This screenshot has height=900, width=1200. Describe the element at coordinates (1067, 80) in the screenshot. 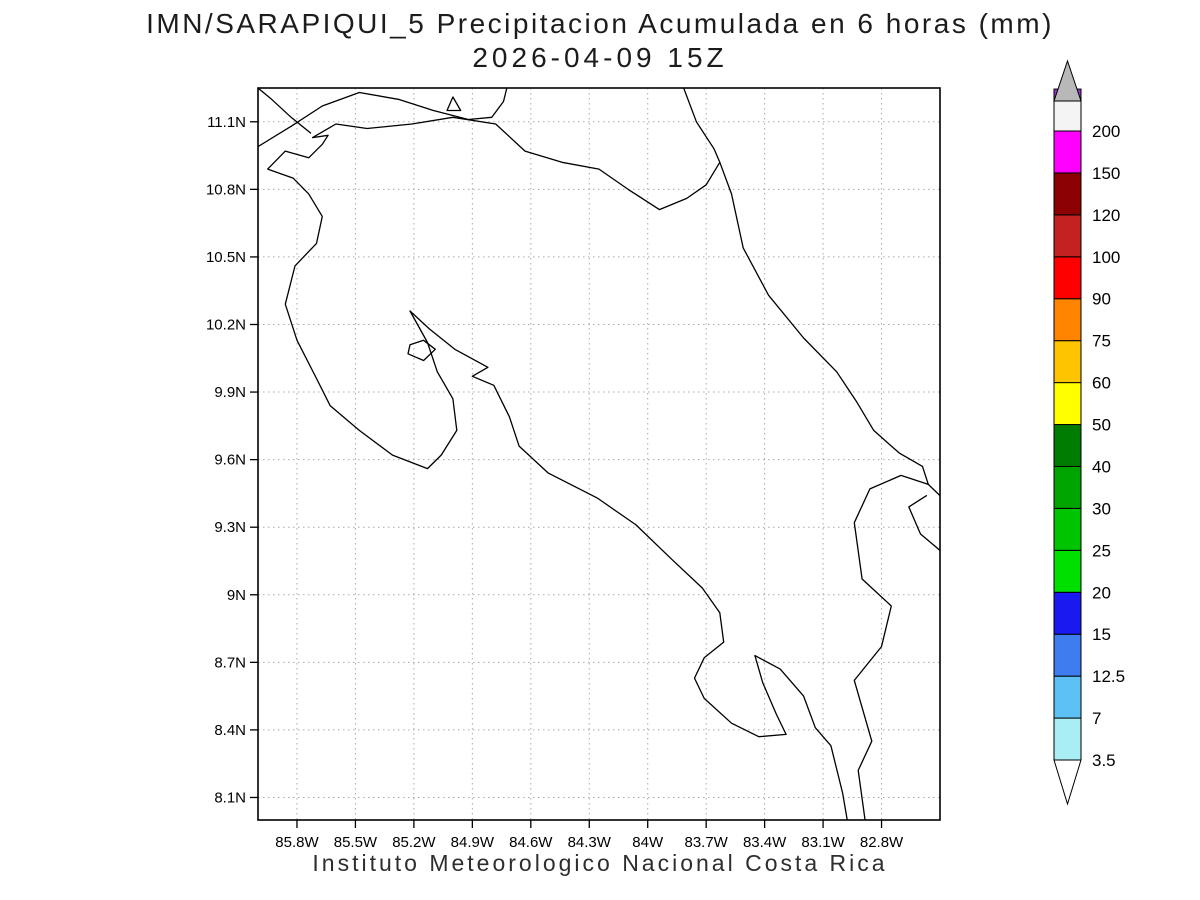

I see `colorbar-over-arrow` at that location.